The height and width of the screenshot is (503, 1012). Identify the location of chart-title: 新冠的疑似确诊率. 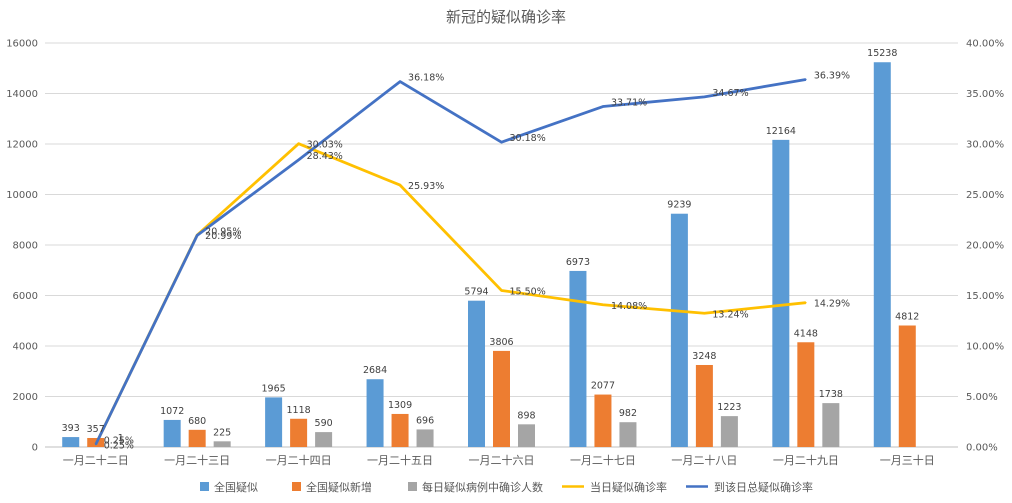
(506, 17).